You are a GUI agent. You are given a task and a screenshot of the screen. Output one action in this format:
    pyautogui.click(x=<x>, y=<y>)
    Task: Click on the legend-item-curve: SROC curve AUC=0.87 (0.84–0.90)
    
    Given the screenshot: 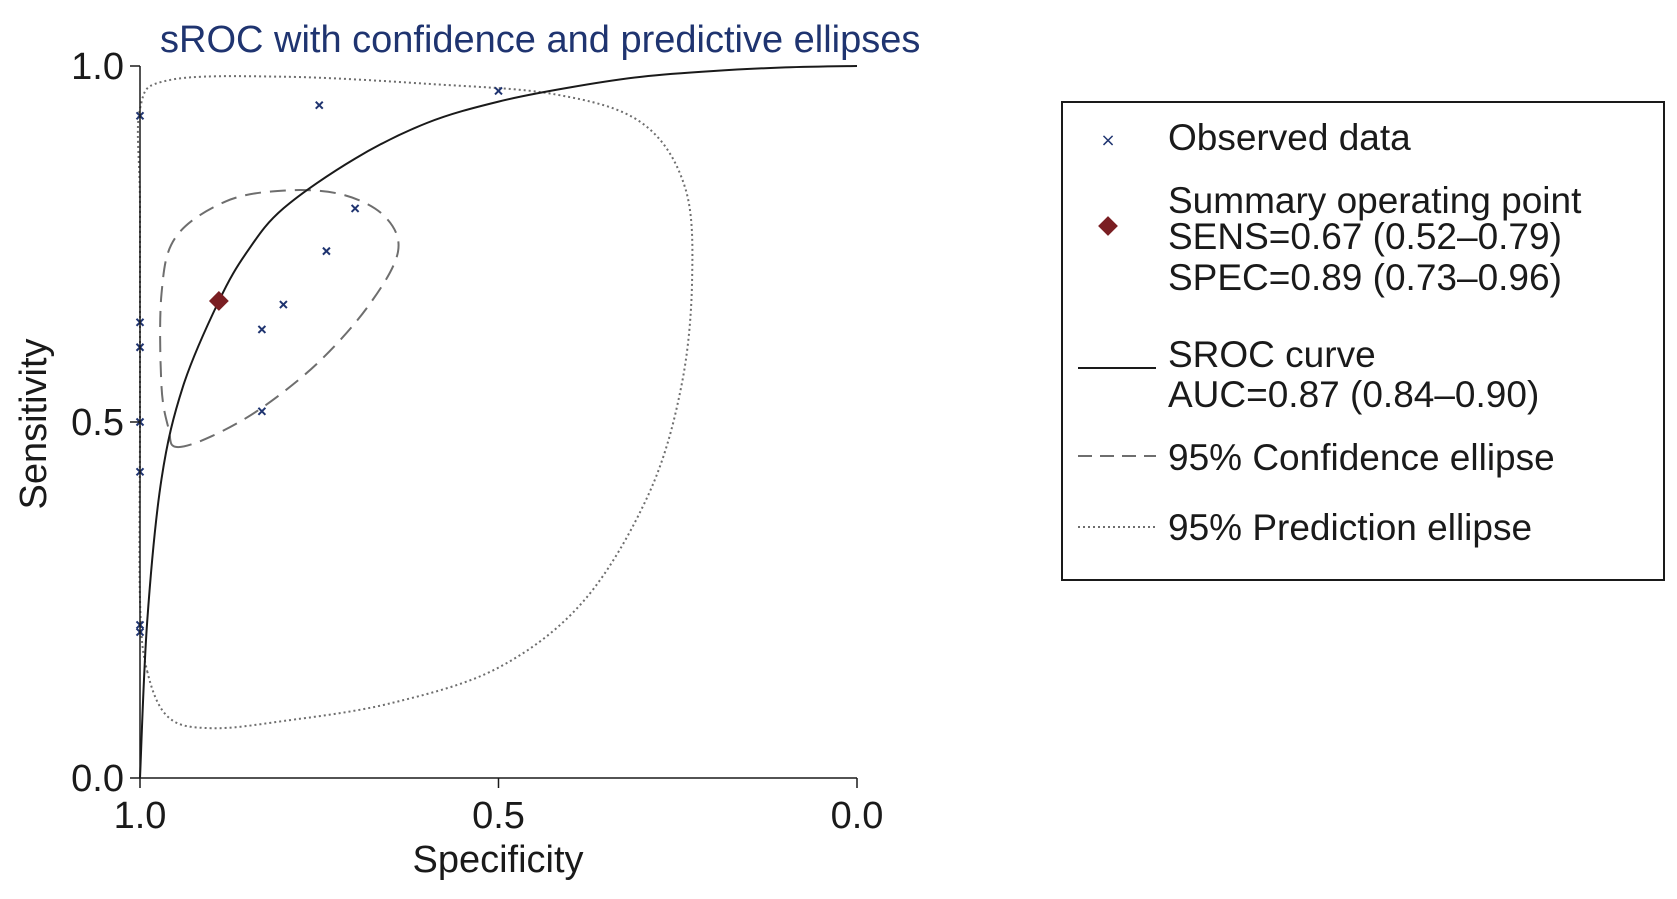 What is the action you would take?
    pyautogui.click(x=1308, y=374)
    